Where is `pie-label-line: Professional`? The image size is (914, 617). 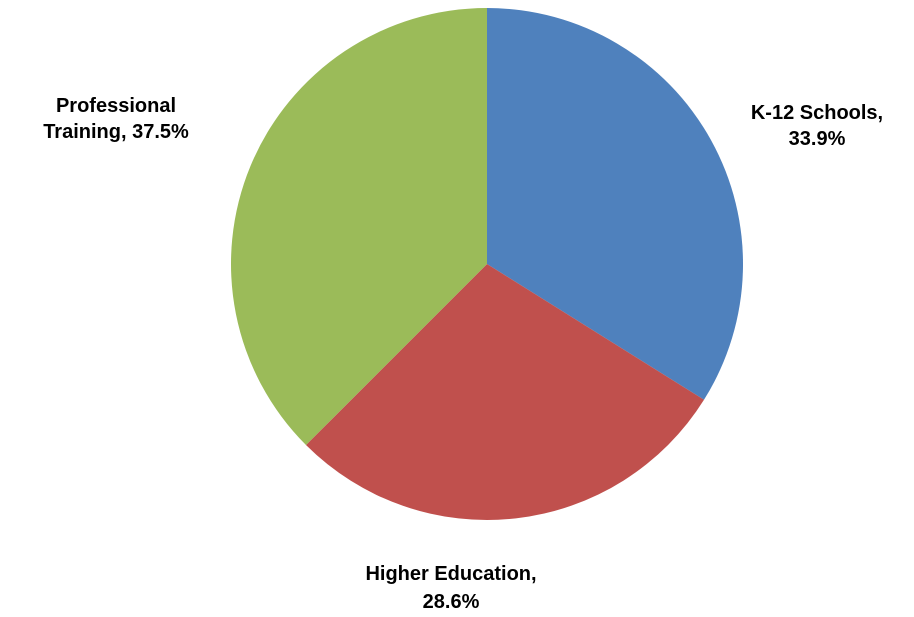
pie-label-line: Professional is located at coordinates (116, 106).